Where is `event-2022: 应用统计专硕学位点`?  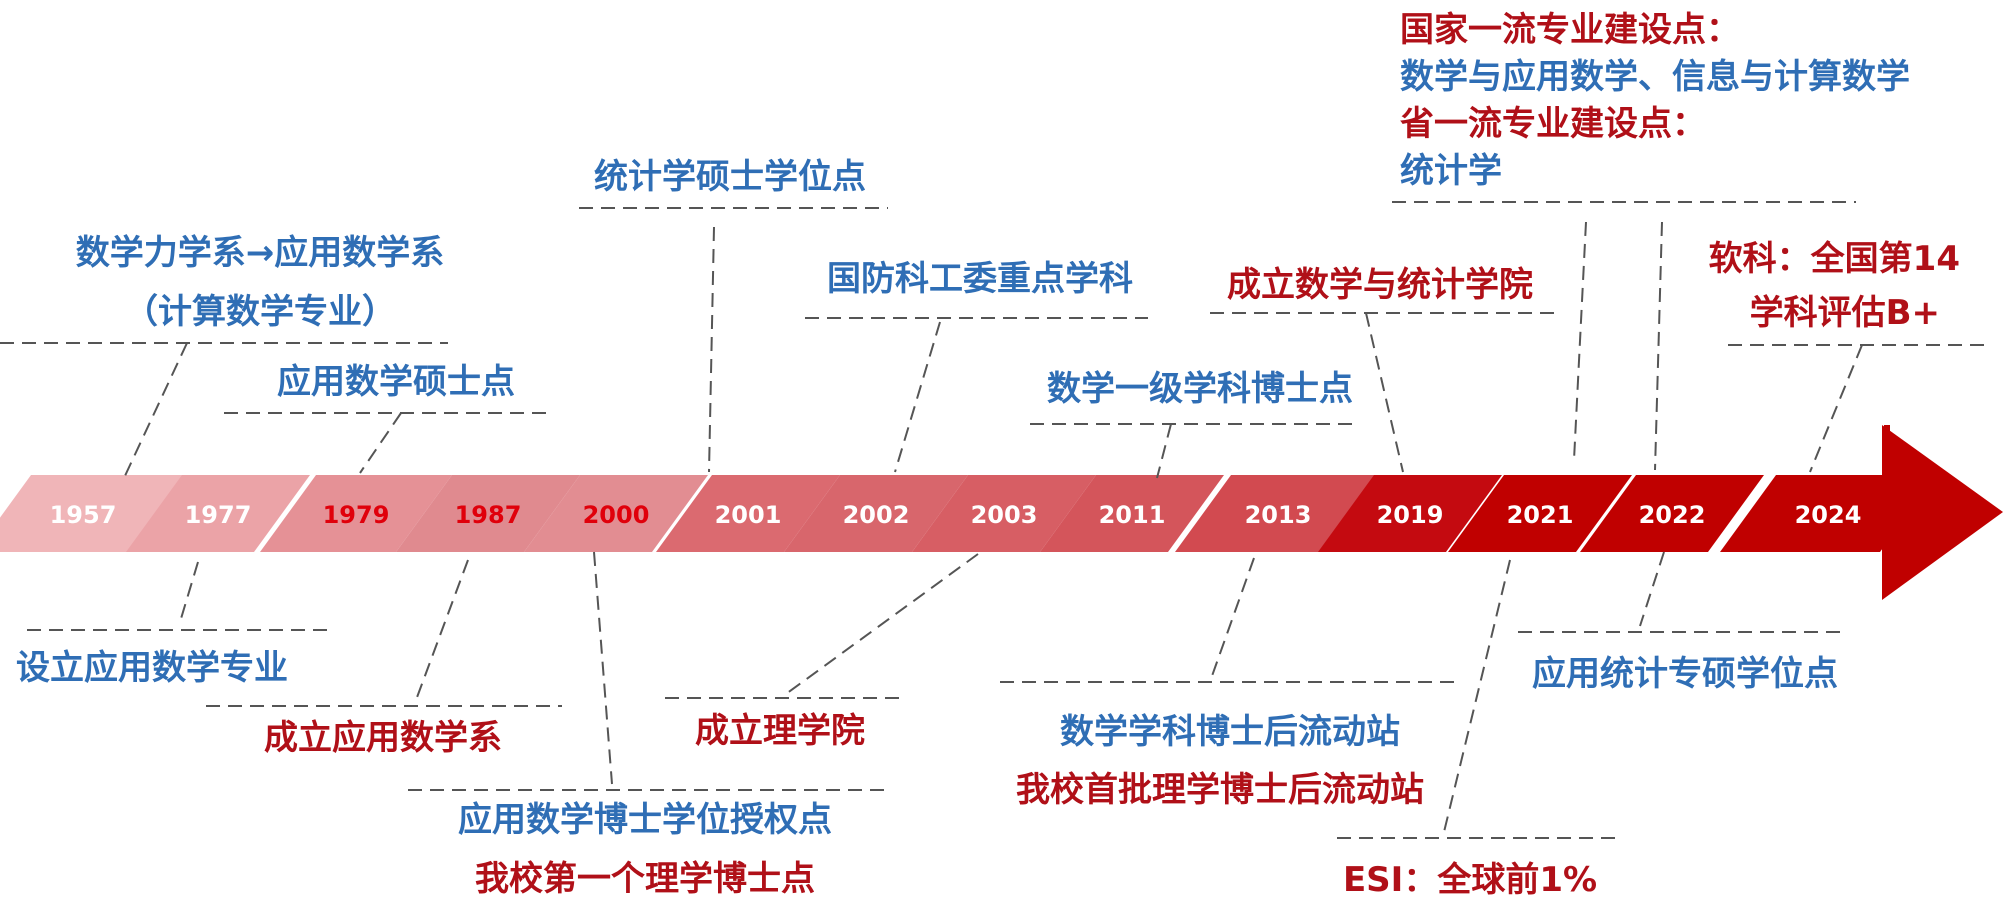
event-2022: 应用统计专硕学位点 is located at coordinates (1685, 674).